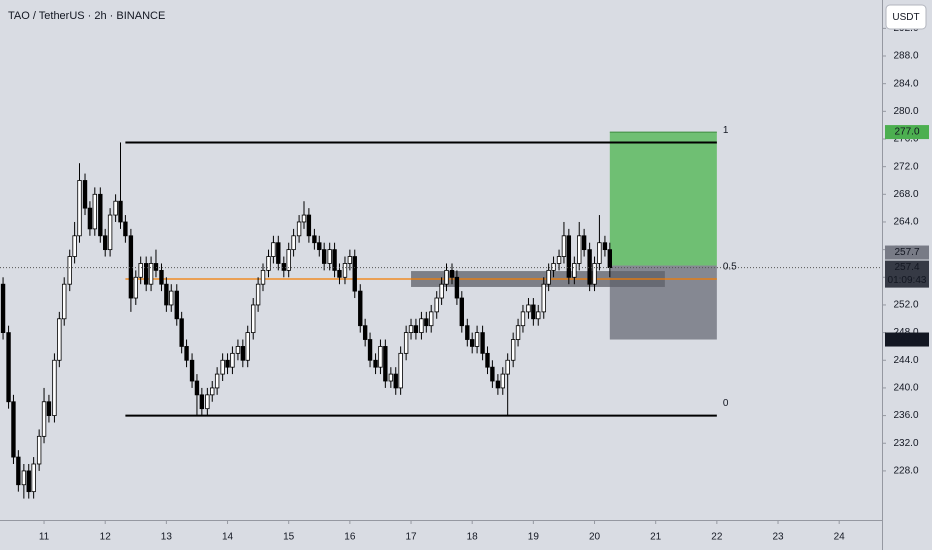  I want to click on y-tick-label: 280.0, so click(905, 111).